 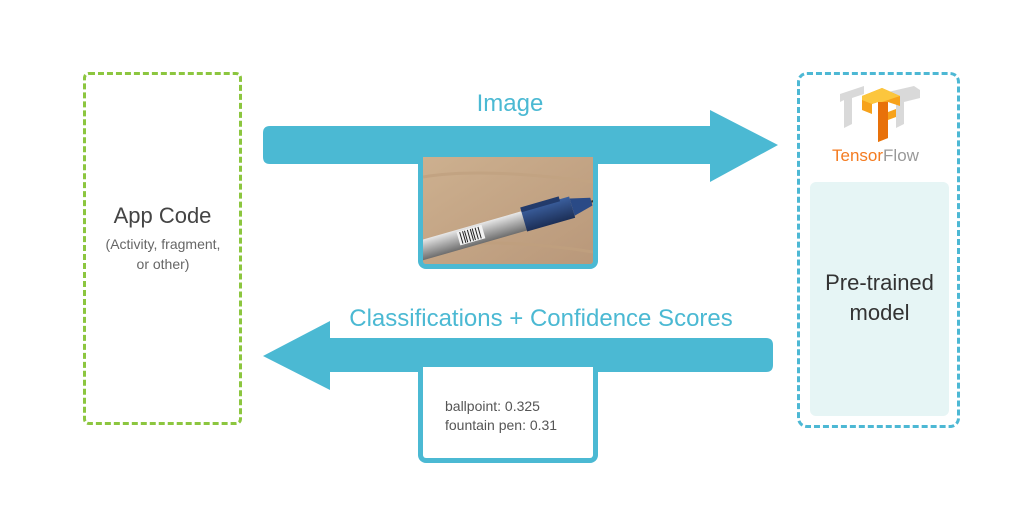 I want to click on tensorflow-wordmark: TensorFlow, so click(x=875, y=156).